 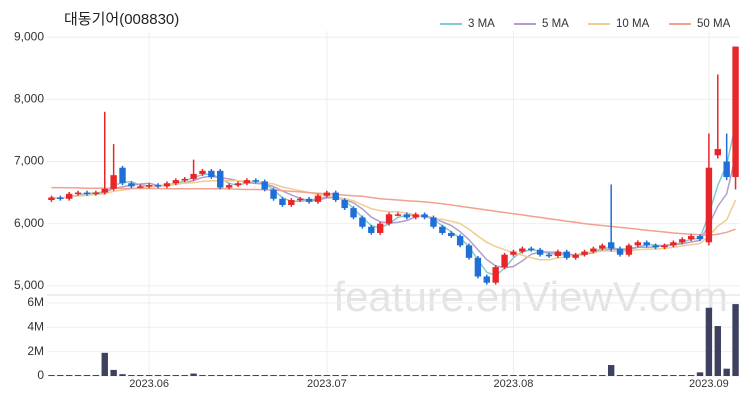 What do you see at coordinates (555, 24) in the screenshot?
I see `legend-label: 5 MA` at bounding box center [555, 24].